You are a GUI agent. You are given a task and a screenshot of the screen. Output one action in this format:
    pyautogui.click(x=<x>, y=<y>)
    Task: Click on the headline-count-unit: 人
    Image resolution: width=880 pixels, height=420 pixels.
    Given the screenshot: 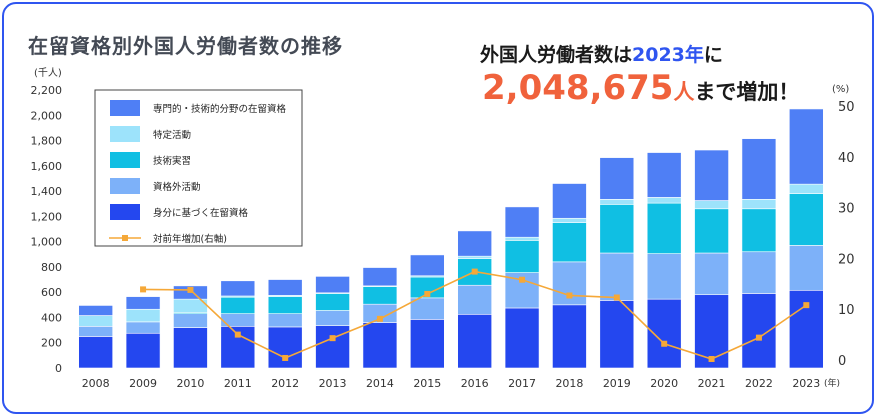 What is the action you would take?
    pyautogui.click(x=684, y=92)
    